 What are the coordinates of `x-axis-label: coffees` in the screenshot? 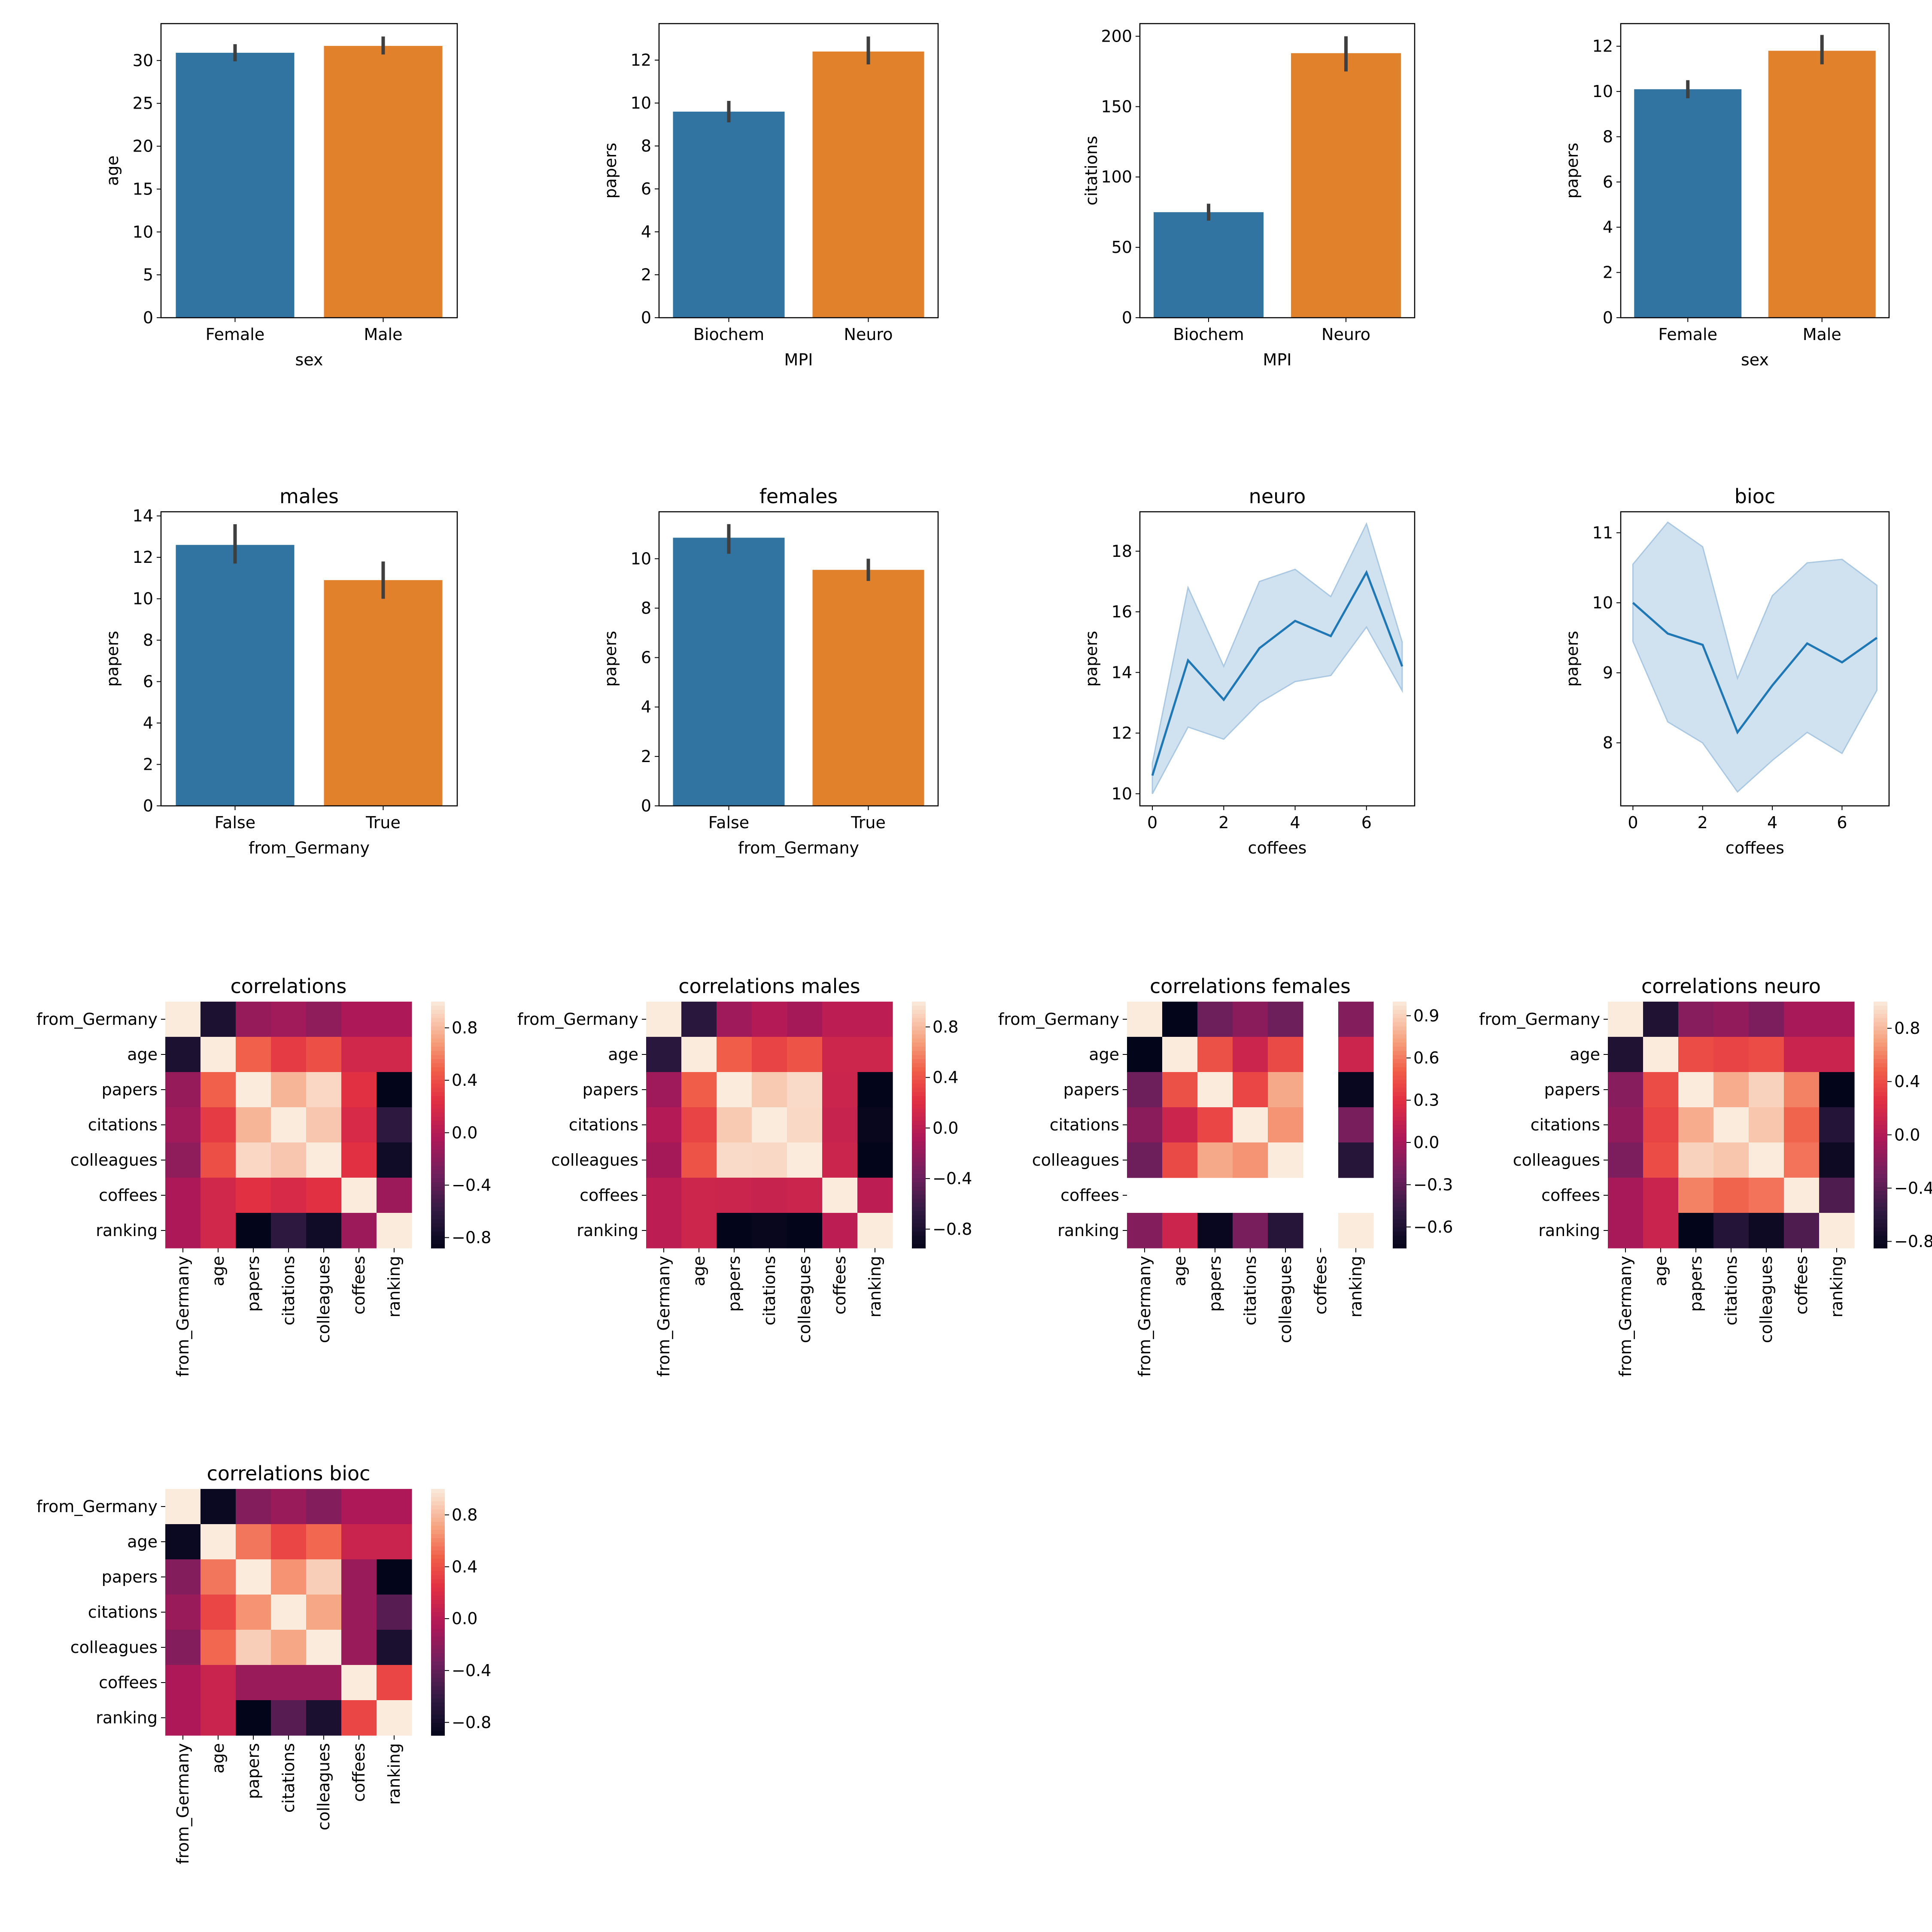 It's located at (1755, 847).